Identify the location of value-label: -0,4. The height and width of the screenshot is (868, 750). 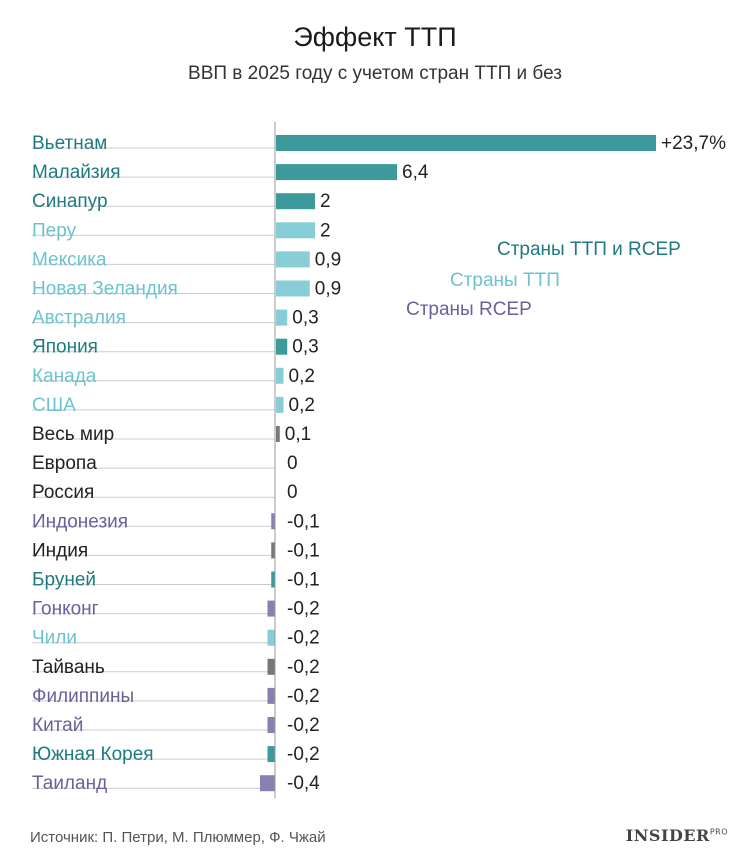
(303, 783).